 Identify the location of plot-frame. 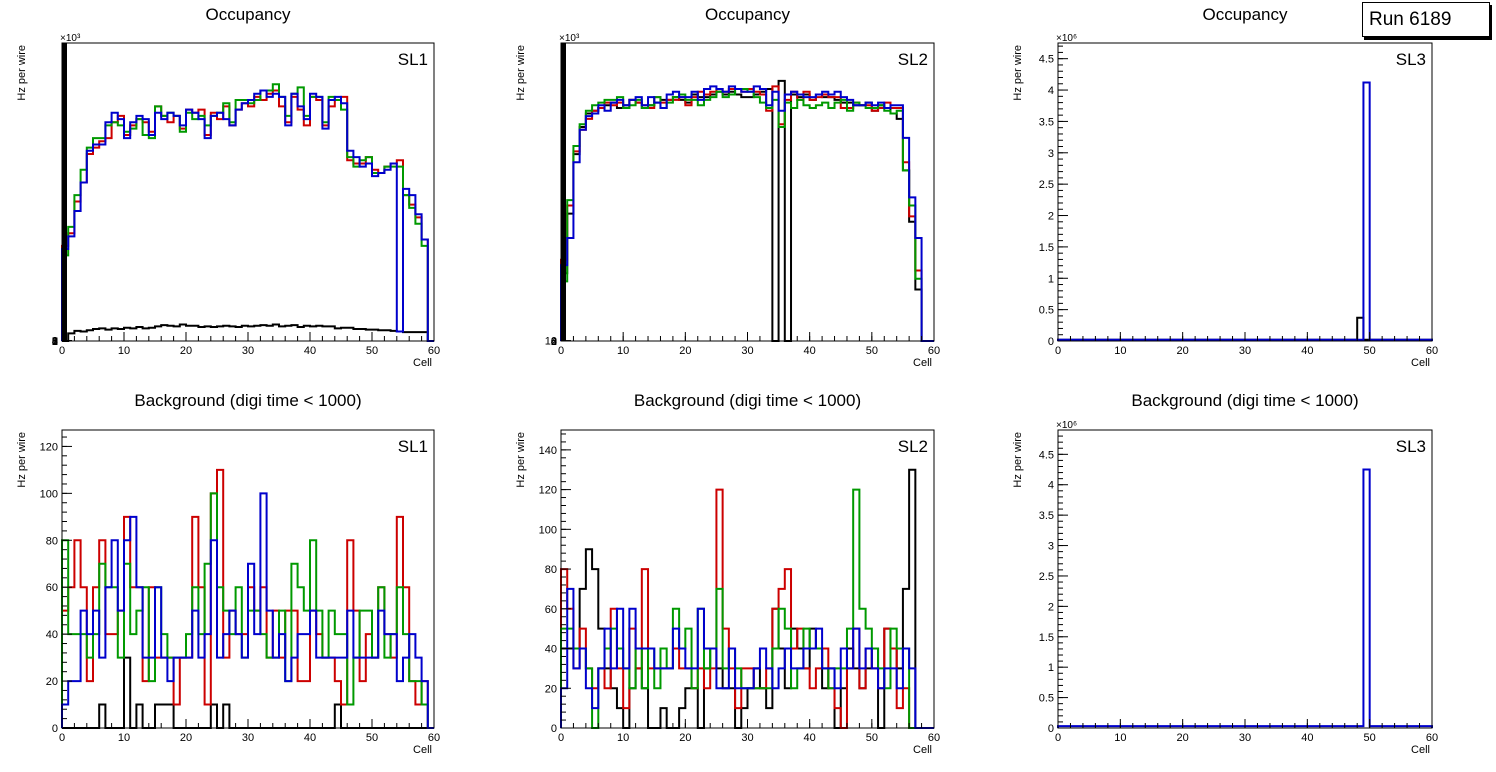
(248, 192).